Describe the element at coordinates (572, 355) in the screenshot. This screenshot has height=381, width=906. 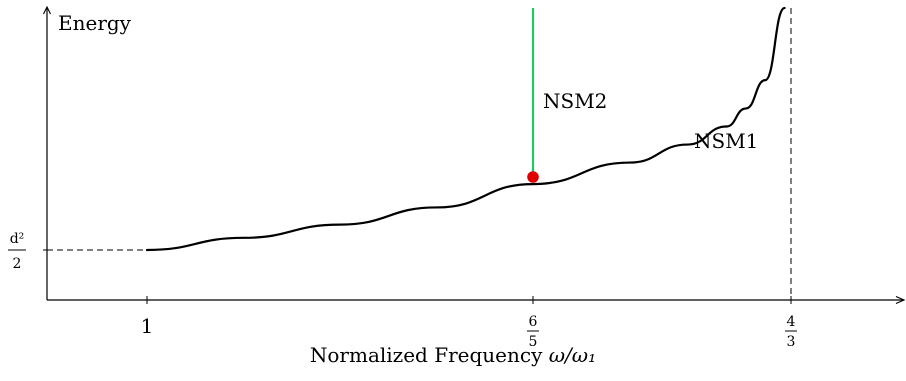
I see `x-axis-label-math: ω/ω₁` at that location.